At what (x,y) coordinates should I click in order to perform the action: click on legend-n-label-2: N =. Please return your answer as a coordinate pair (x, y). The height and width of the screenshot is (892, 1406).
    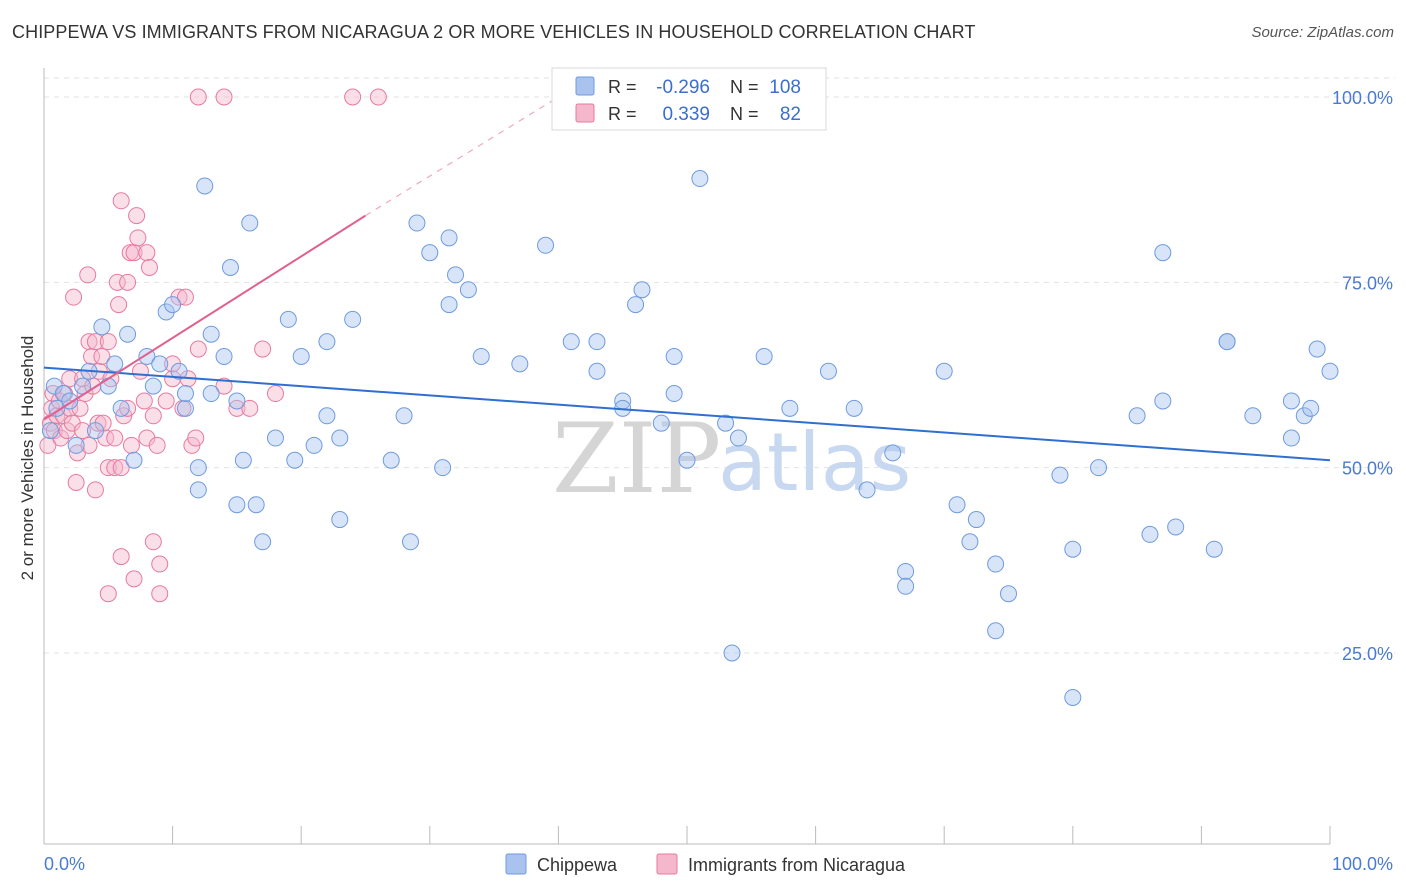
    Looking at the image, I should click on (744, 114).